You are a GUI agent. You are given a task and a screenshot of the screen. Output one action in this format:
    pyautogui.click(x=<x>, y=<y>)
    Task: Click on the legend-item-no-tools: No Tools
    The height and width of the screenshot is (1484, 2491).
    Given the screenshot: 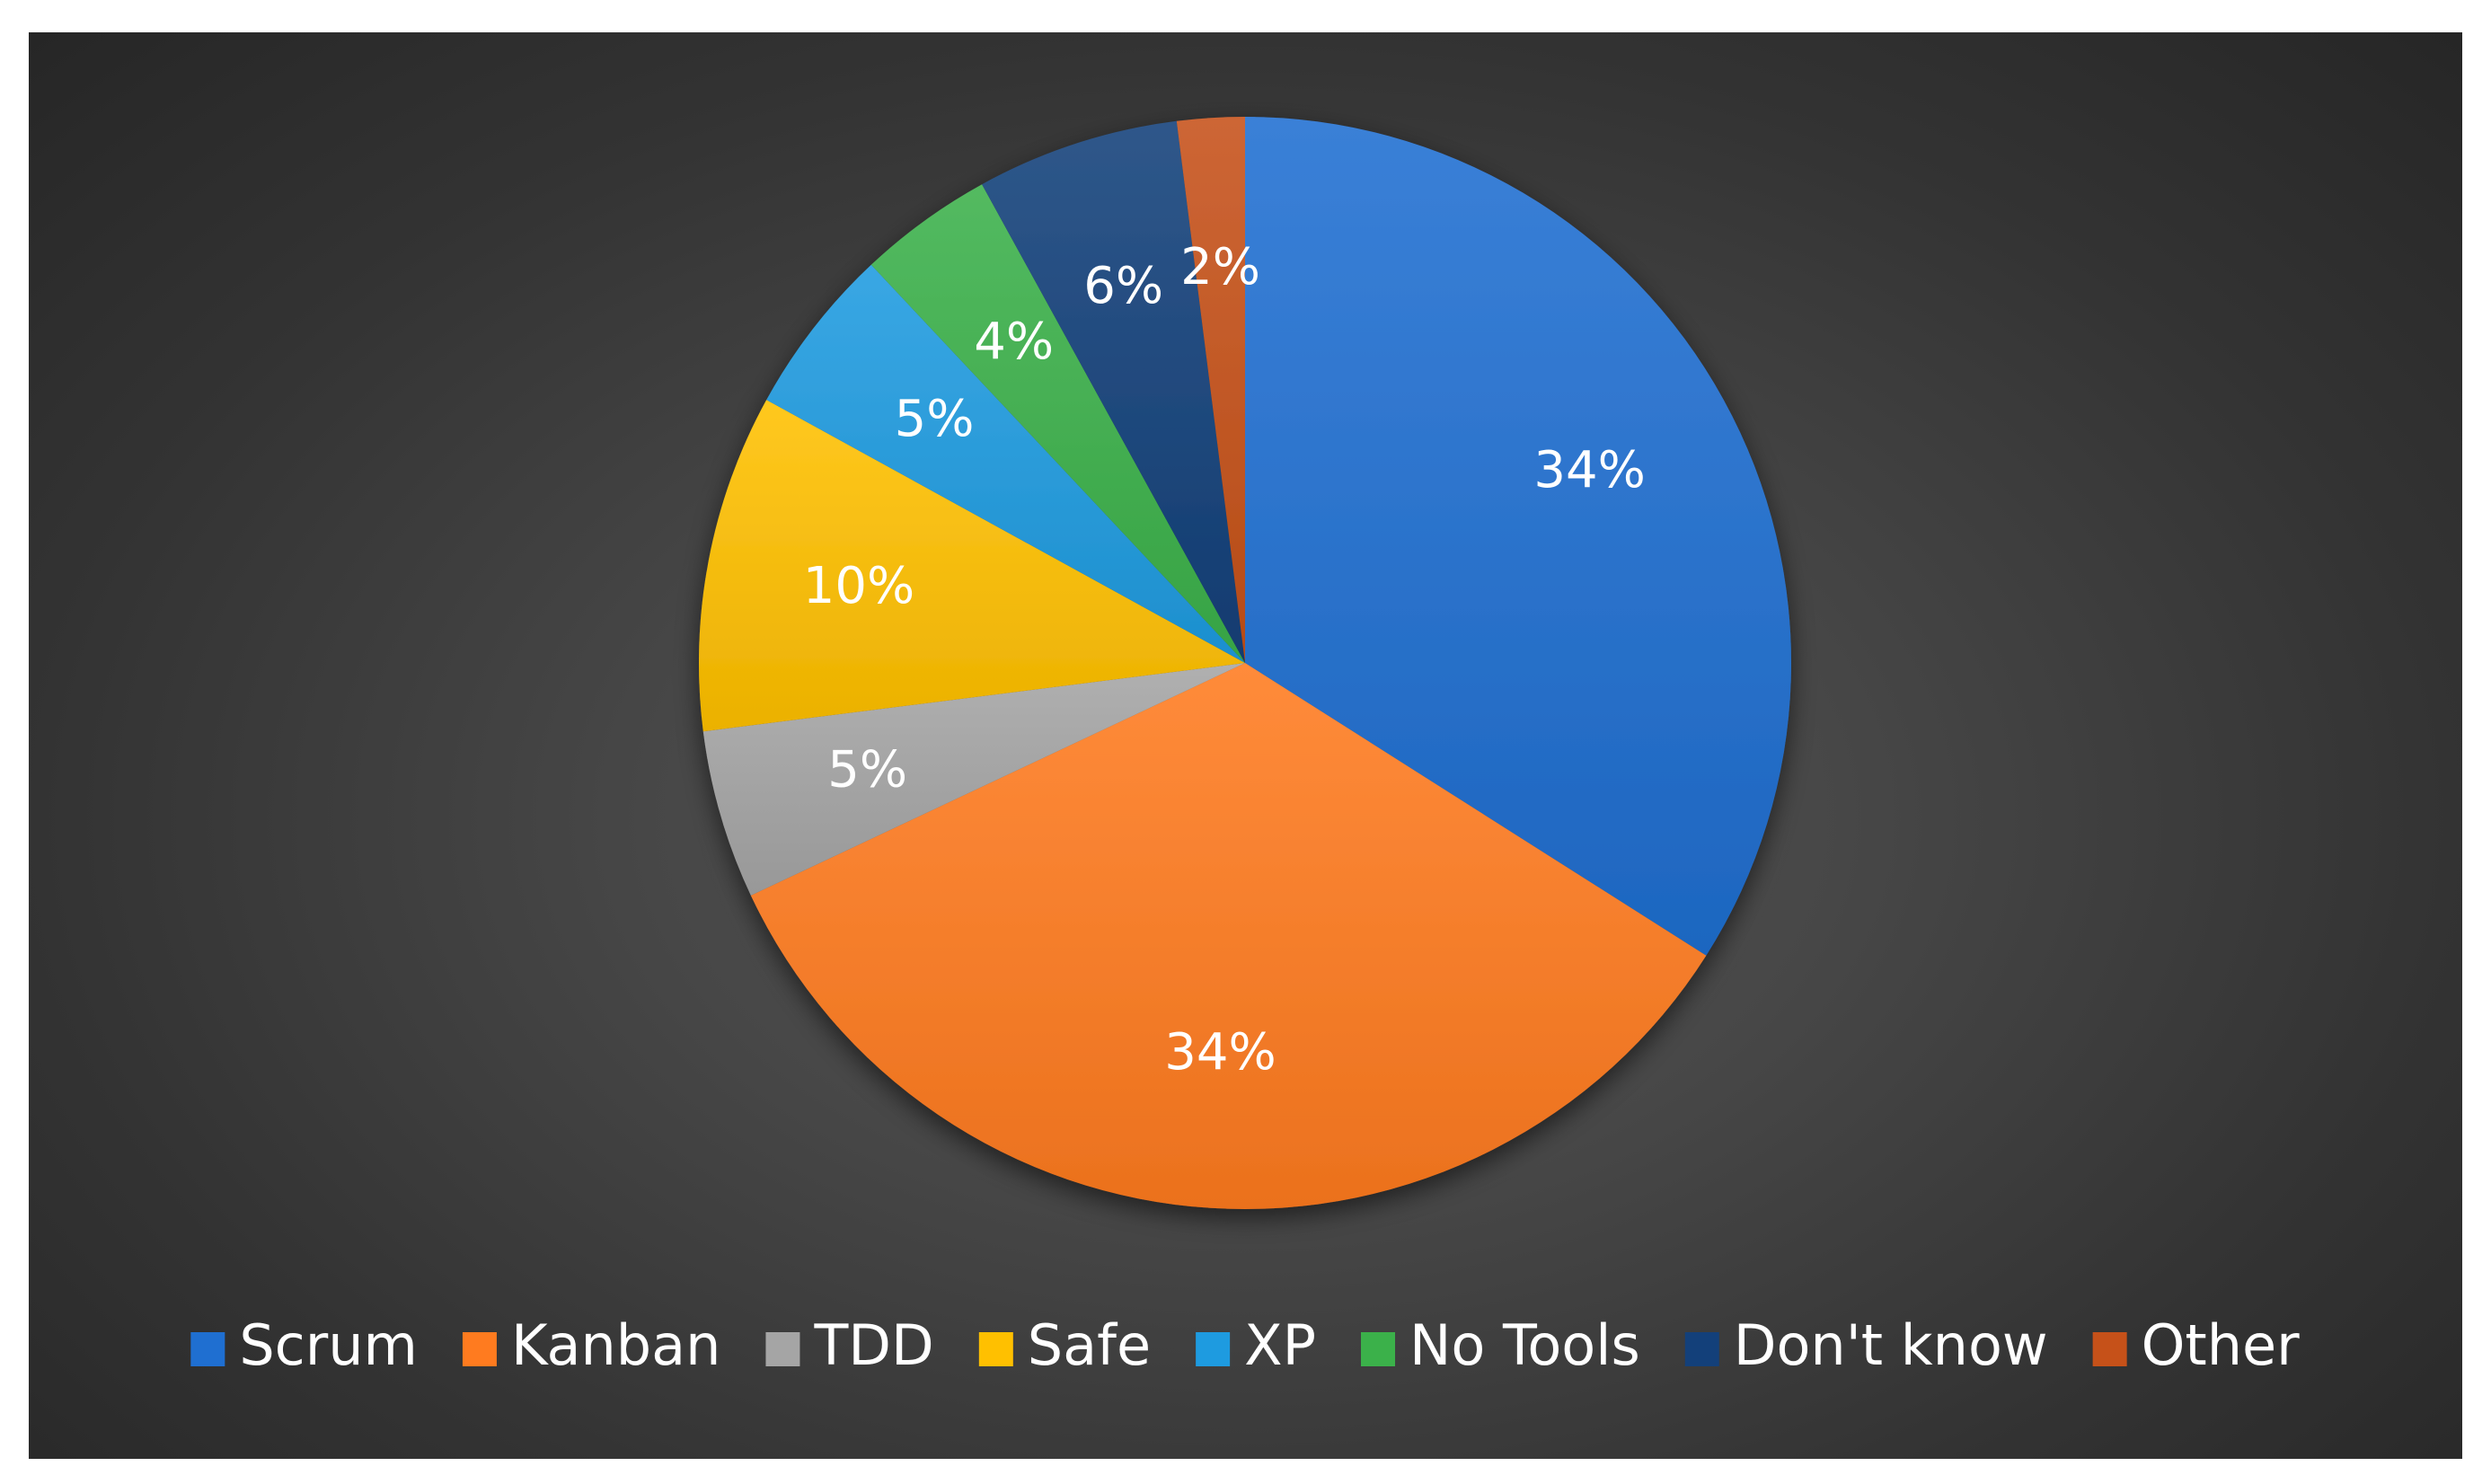 What is the action you would take?
    pyautogui.click(x=1501, y=1345)
    